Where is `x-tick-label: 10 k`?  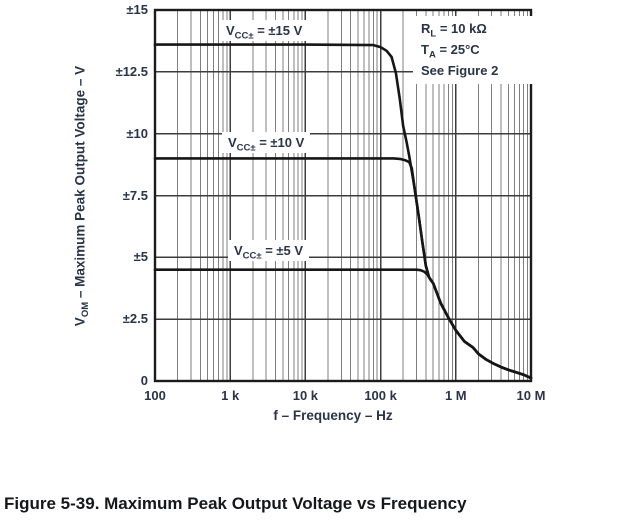
x-tick-label: 10 k is located at coordinates (305, 395).